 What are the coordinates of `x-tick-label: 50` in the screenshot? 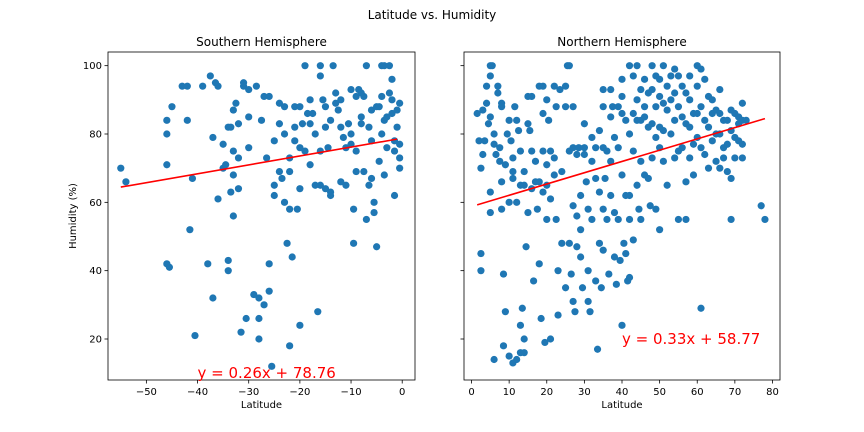 It's located at (659, 392).